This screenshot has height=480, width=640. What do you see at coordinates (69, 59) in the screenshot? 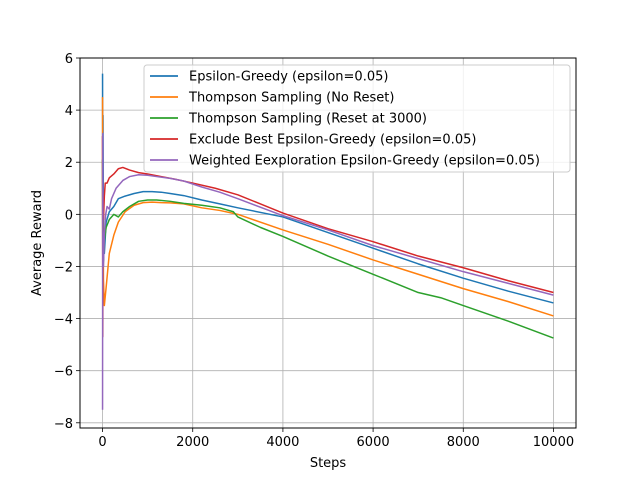
I see `y-tick-label: 6` at bounding box center [69, 59].